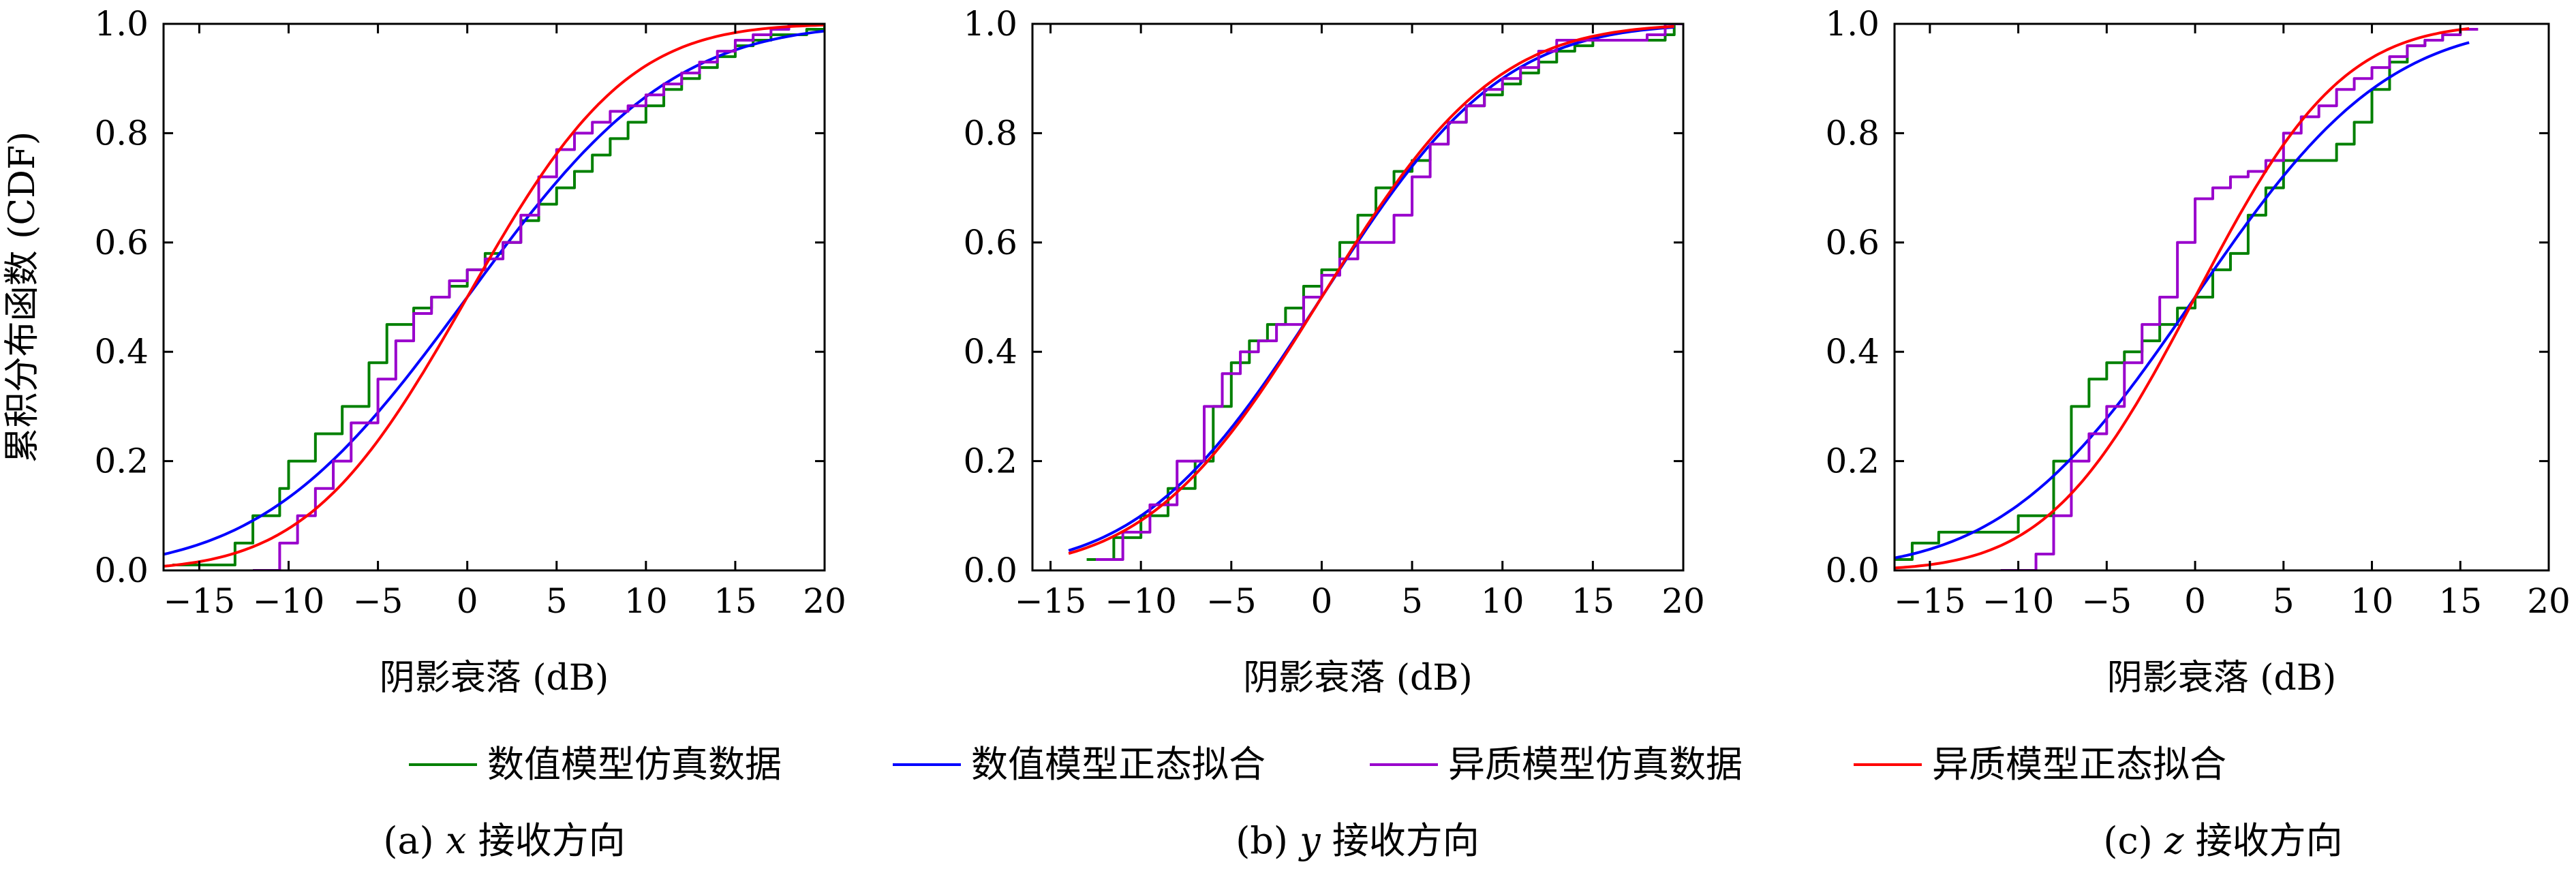 The image size is (2576, 873). What do you see at coordinates (557, 601) in the screenshot?
I see `panel-a-xtick-label: 5` at bounding box center [557, 601].